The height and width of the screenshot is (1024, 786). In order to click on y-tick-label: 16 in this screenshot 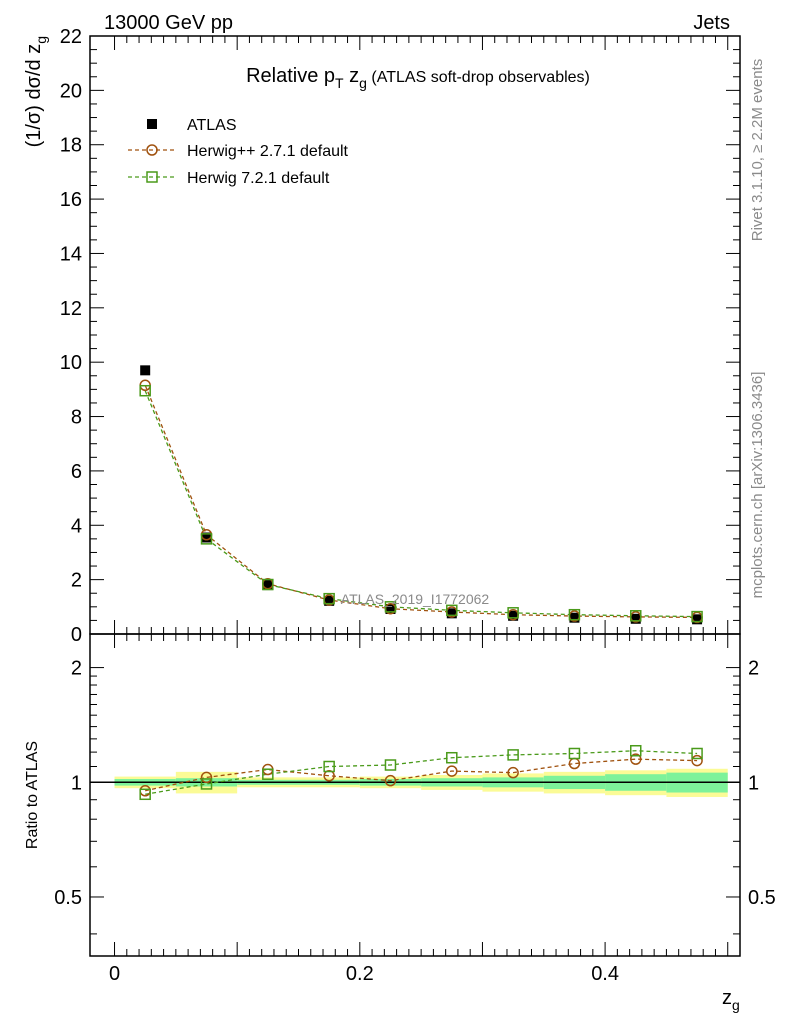, I will do `click(71, 200)`.